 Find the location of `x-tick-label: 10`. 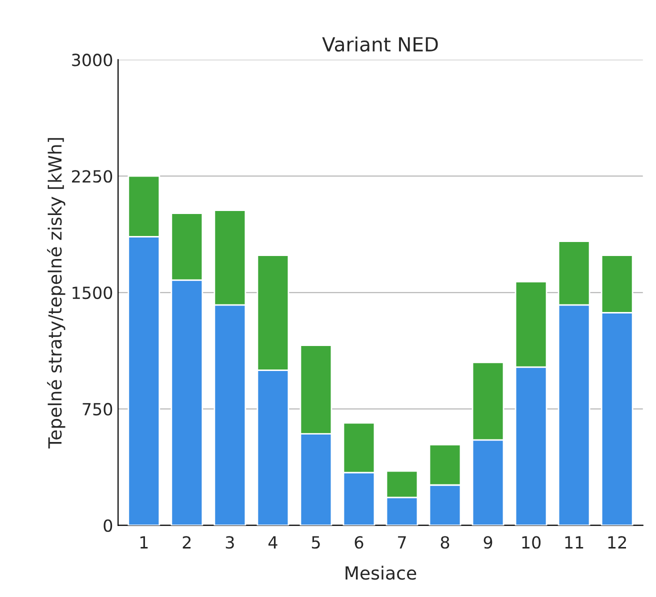

x-tick-label: 10 is located at coordinates (531, 542).